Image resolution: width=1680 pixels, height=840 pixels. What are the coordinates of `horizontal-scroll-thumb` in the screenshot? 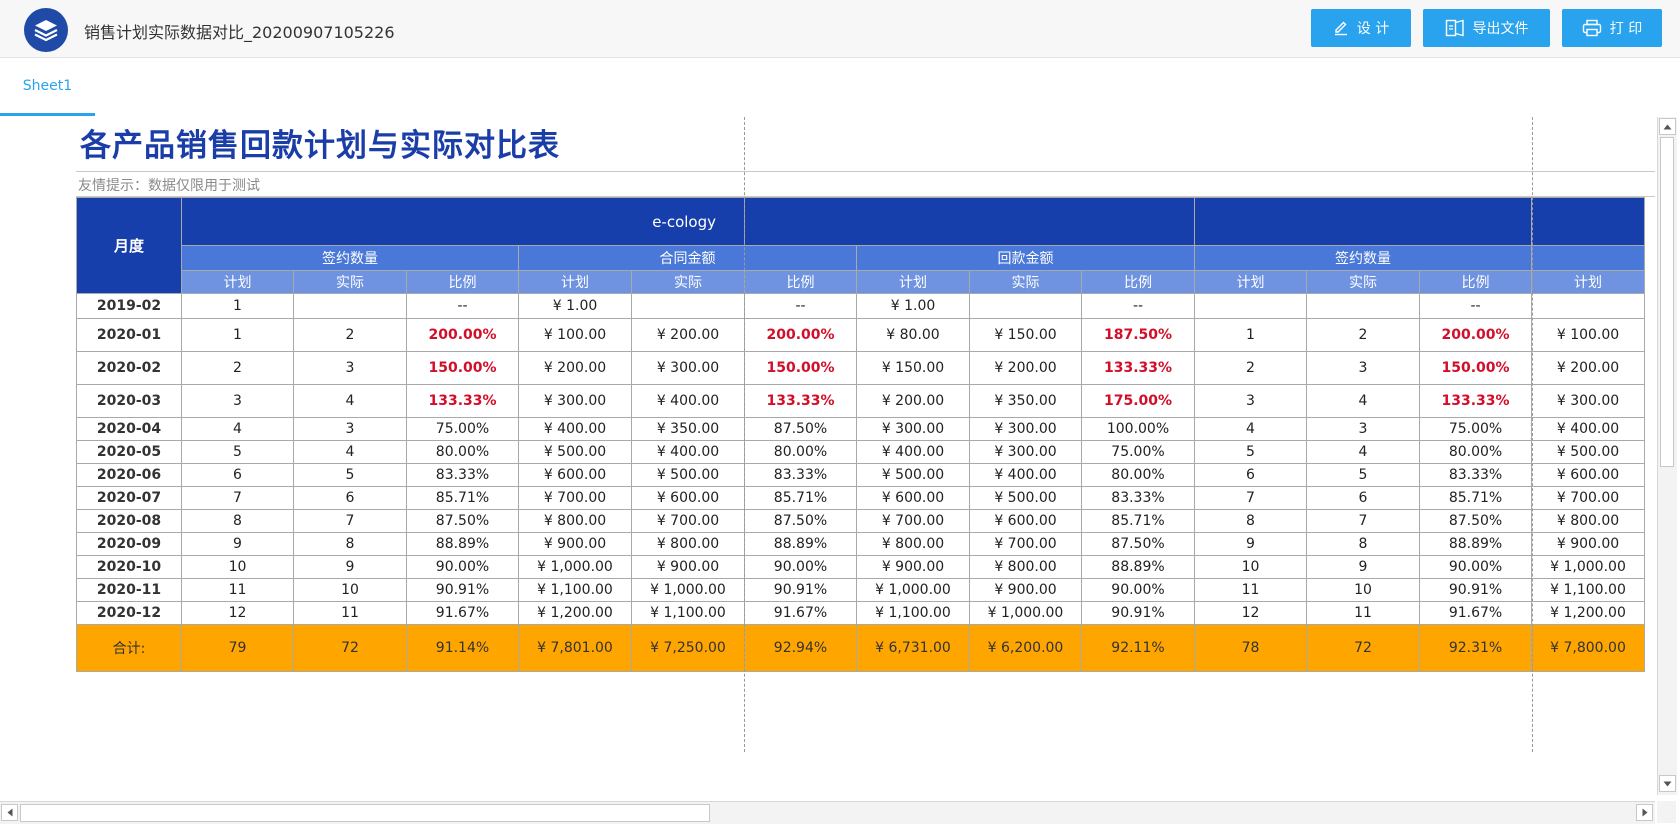 It's located at (365, 813).